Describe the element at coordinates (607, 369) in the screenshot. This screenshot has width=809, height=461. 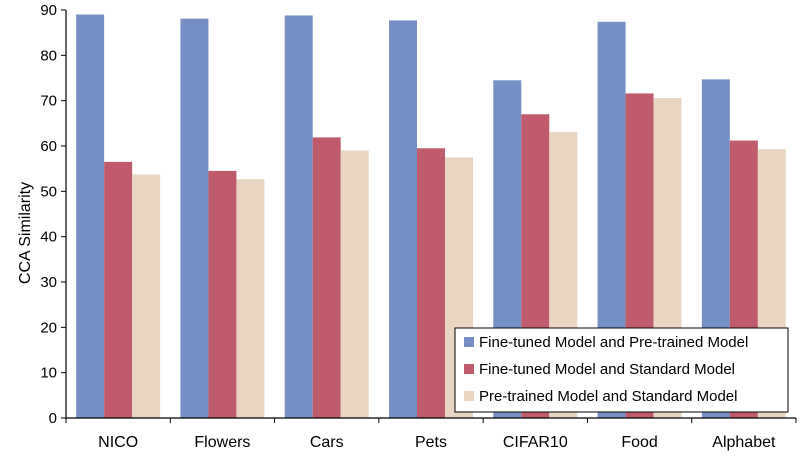
I see `legend-label: Fine-tuned Model and Standard Model` at that location.